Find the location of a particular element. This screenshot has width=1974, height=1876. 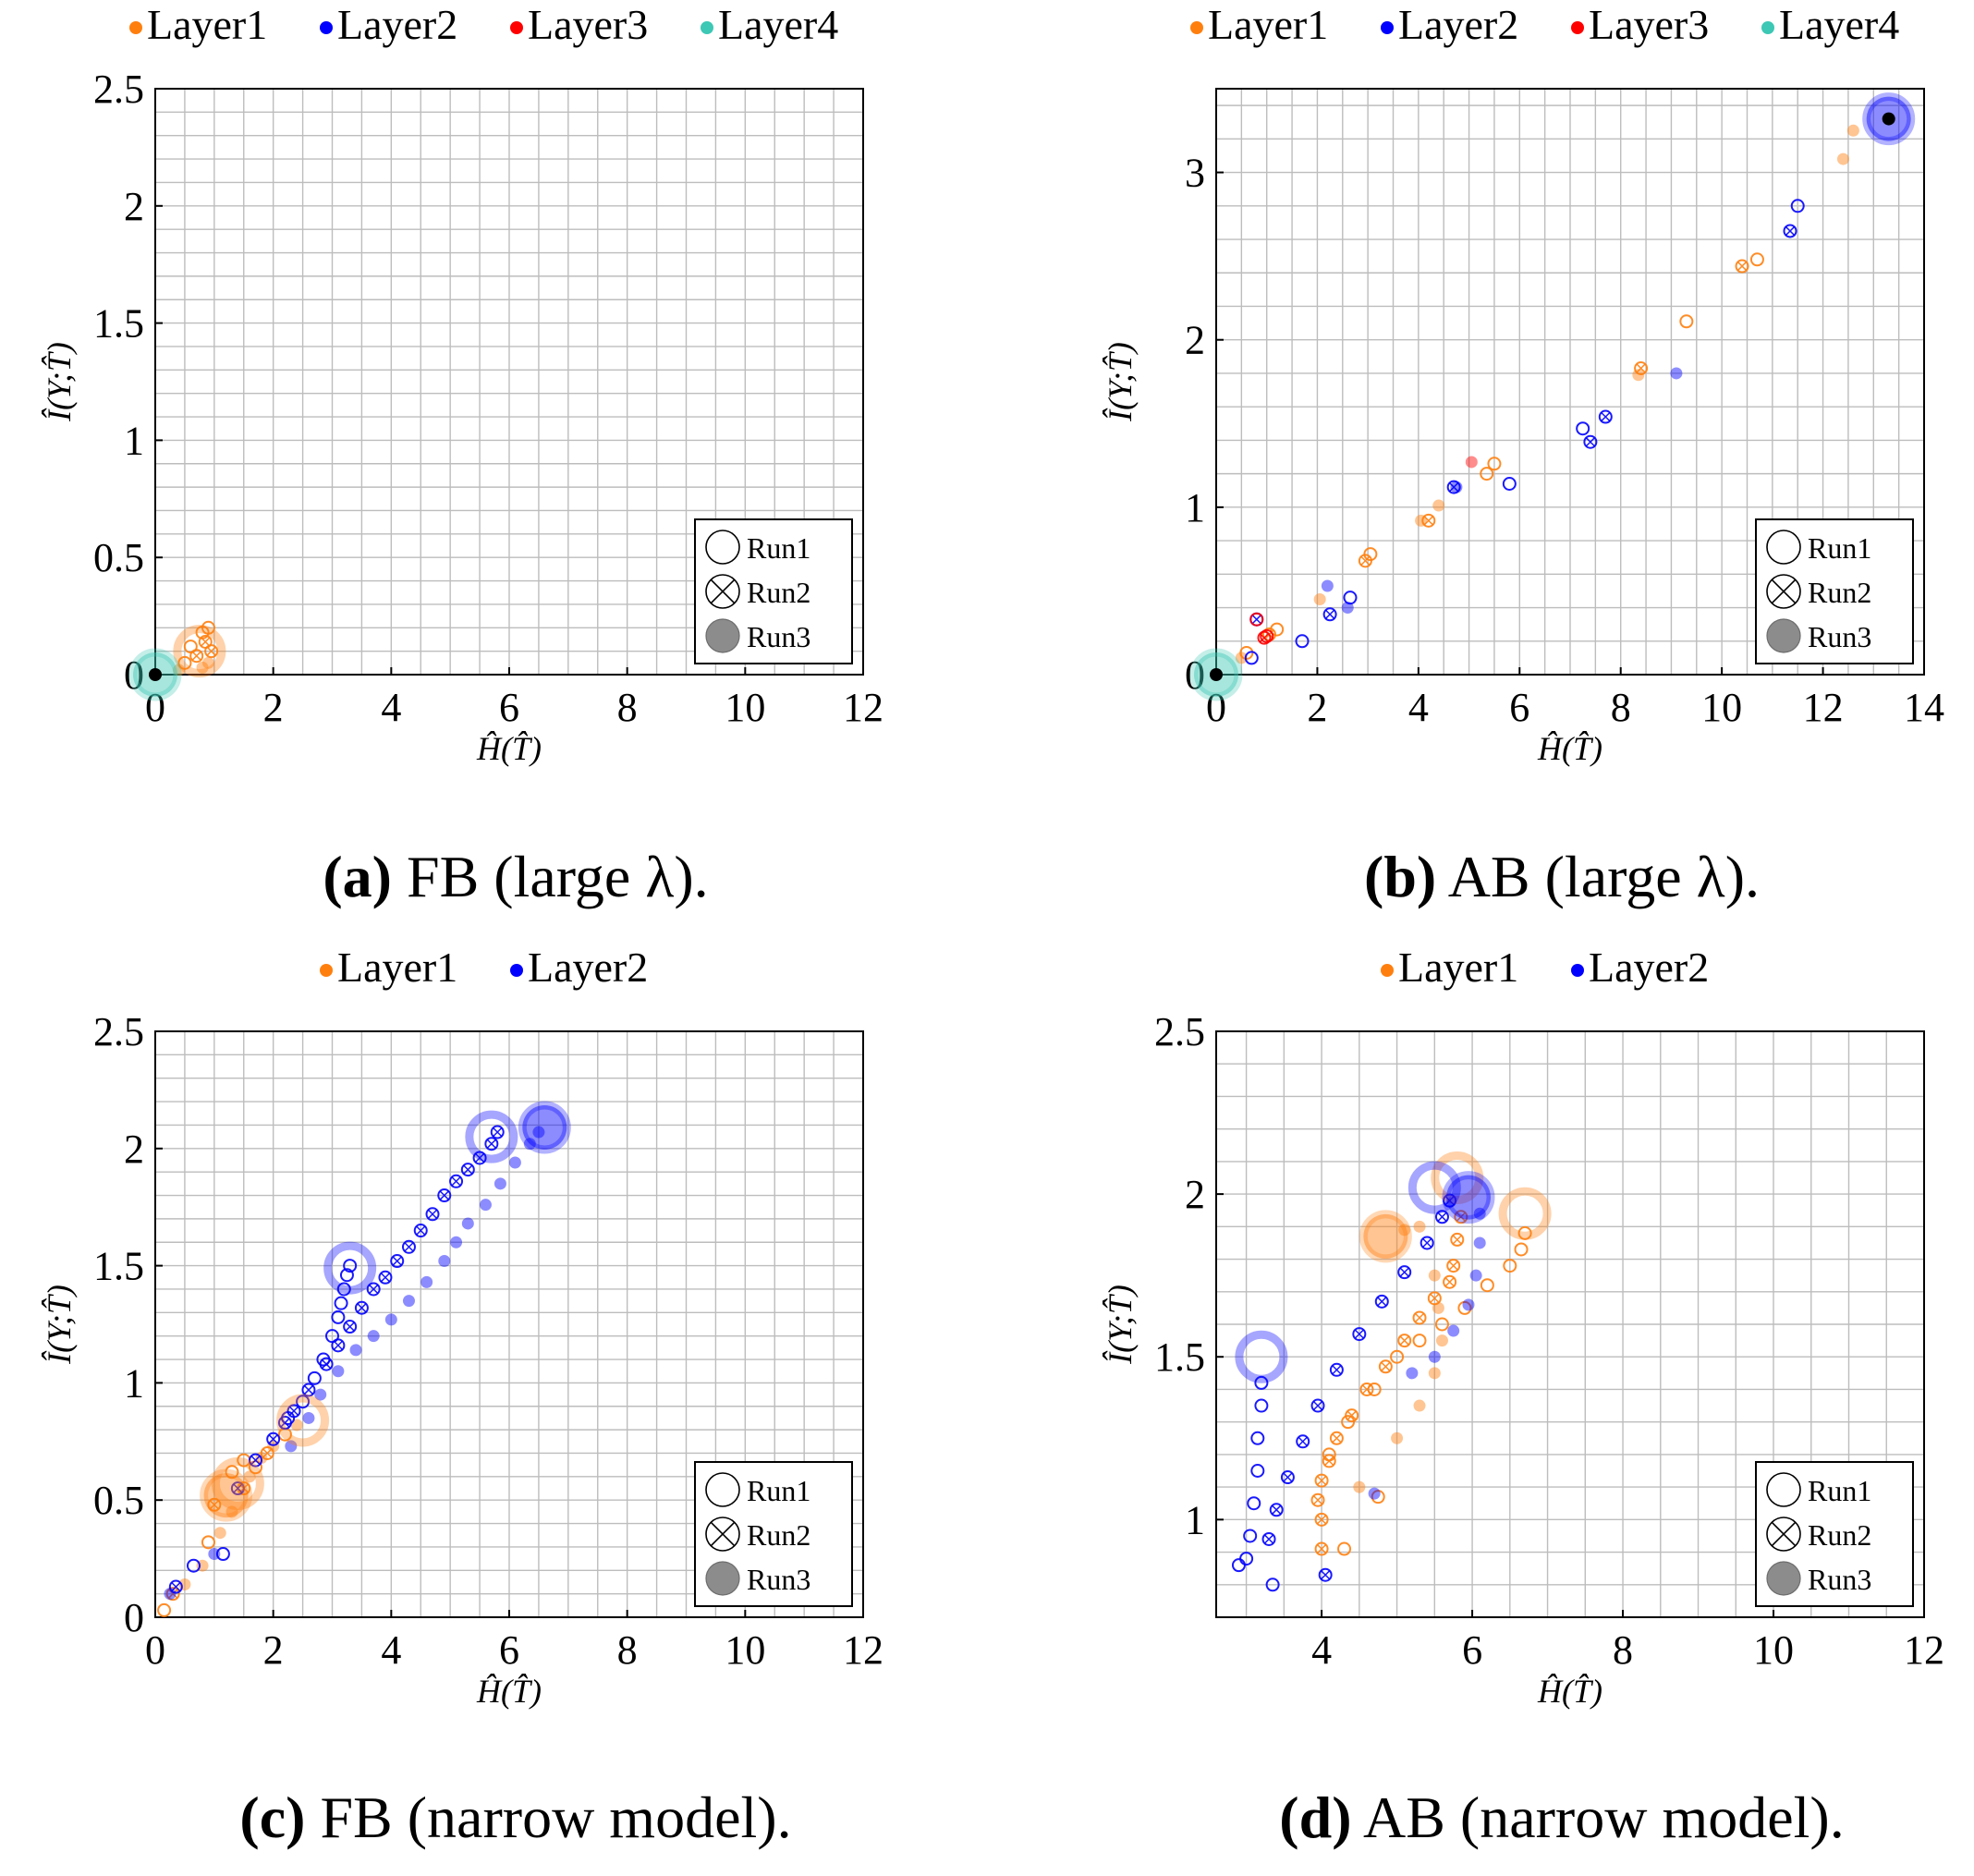

points-c is located at coordinates (364, 1359).